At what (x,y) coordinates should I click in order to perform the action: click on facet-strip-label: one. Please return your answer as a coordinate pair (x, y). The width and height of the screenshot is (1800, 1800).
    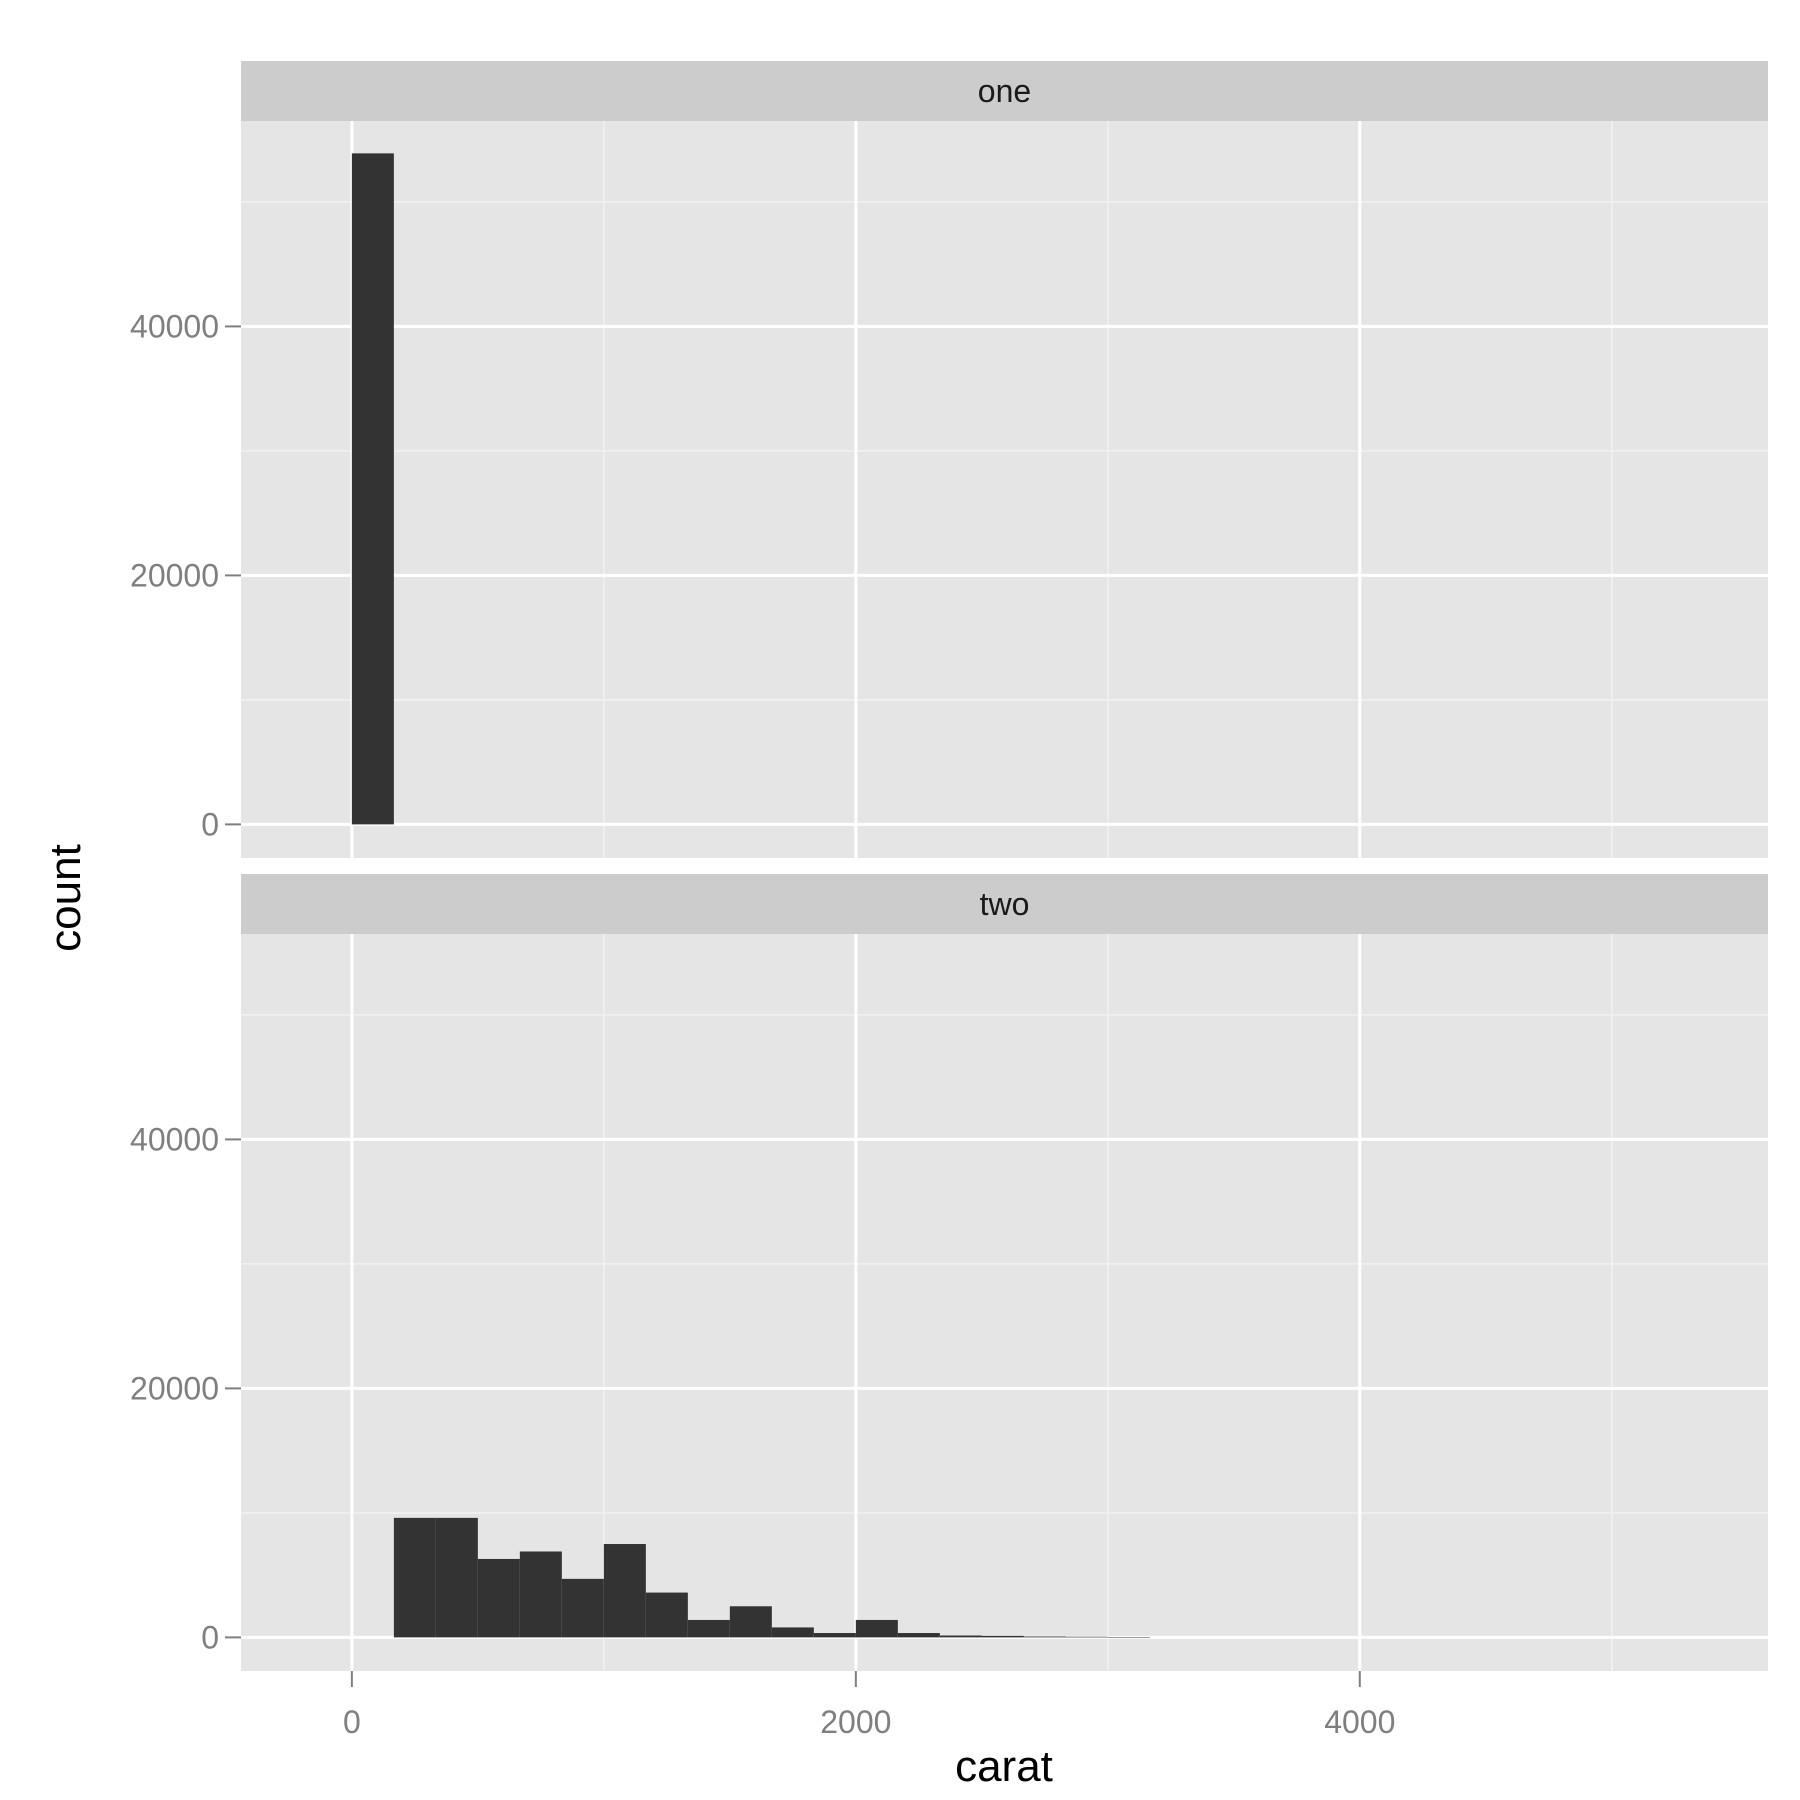
    Looking at the image, I should click on (1004, 91).